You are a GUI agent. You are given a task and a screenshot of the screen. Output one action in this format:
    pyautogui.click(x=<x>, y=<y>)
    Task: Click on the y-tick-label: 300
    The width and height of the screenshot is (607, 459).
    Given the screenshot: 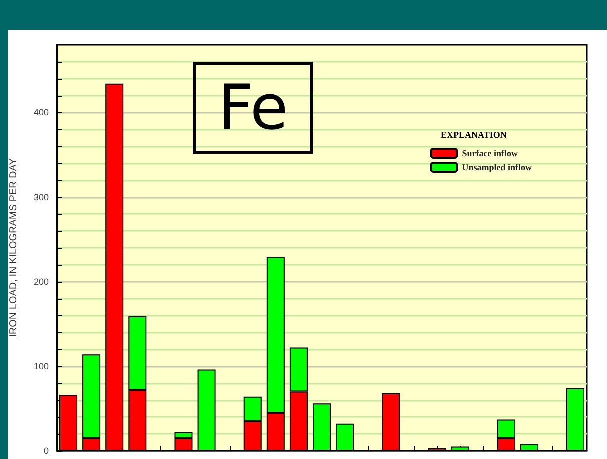 What is the action you would take?
    pyautogui.click(x=41, y=197)
    